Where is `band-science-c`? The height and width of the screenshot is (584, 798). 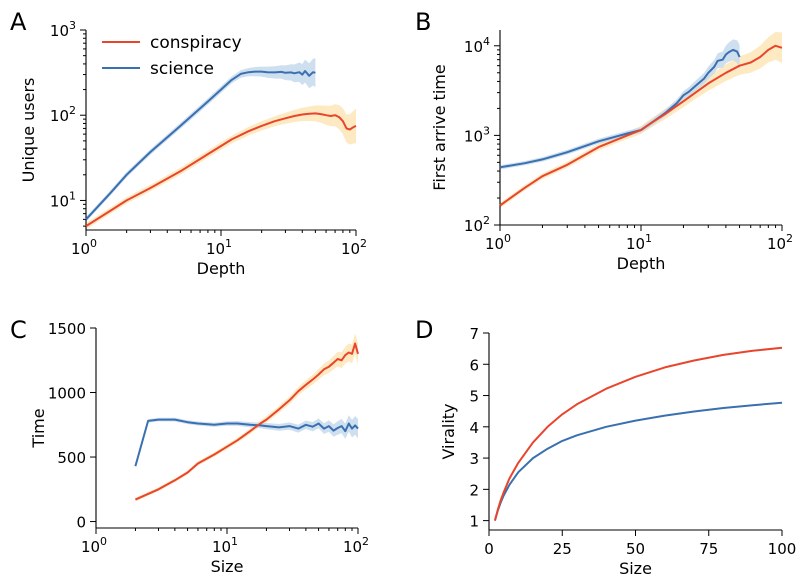
band-science-c is located at coordinates (246, 441).